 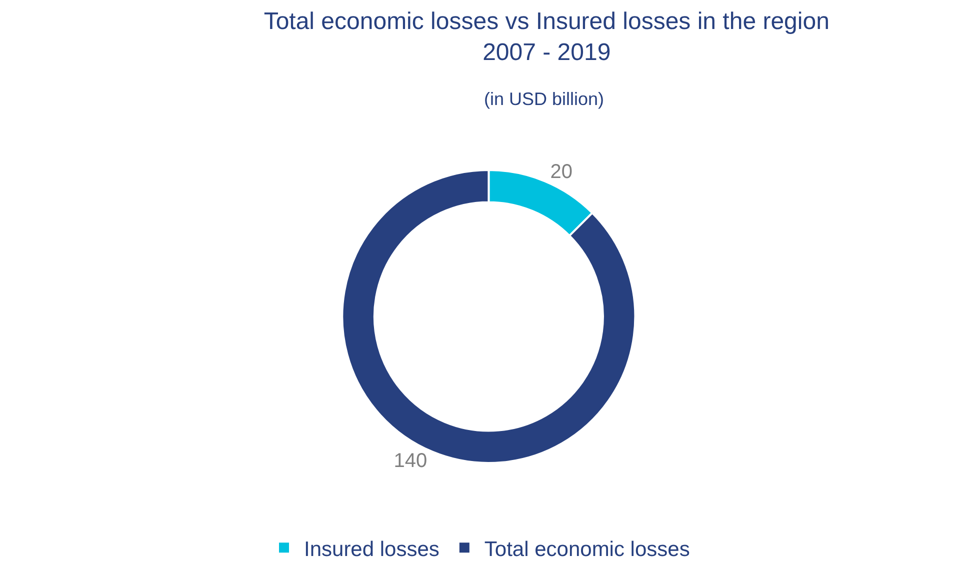 What do you see at coordinates (544, 99) in the screenshot?
I see `chart-subtitle: (in USD billion)` at bounding box center [544, 99].